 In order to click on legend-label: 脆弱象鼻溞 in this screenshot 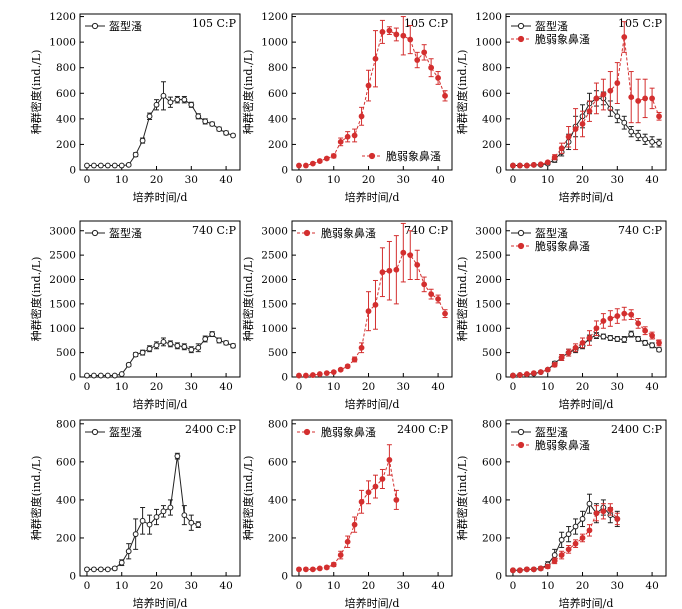, I will do `click(562, 39)`.